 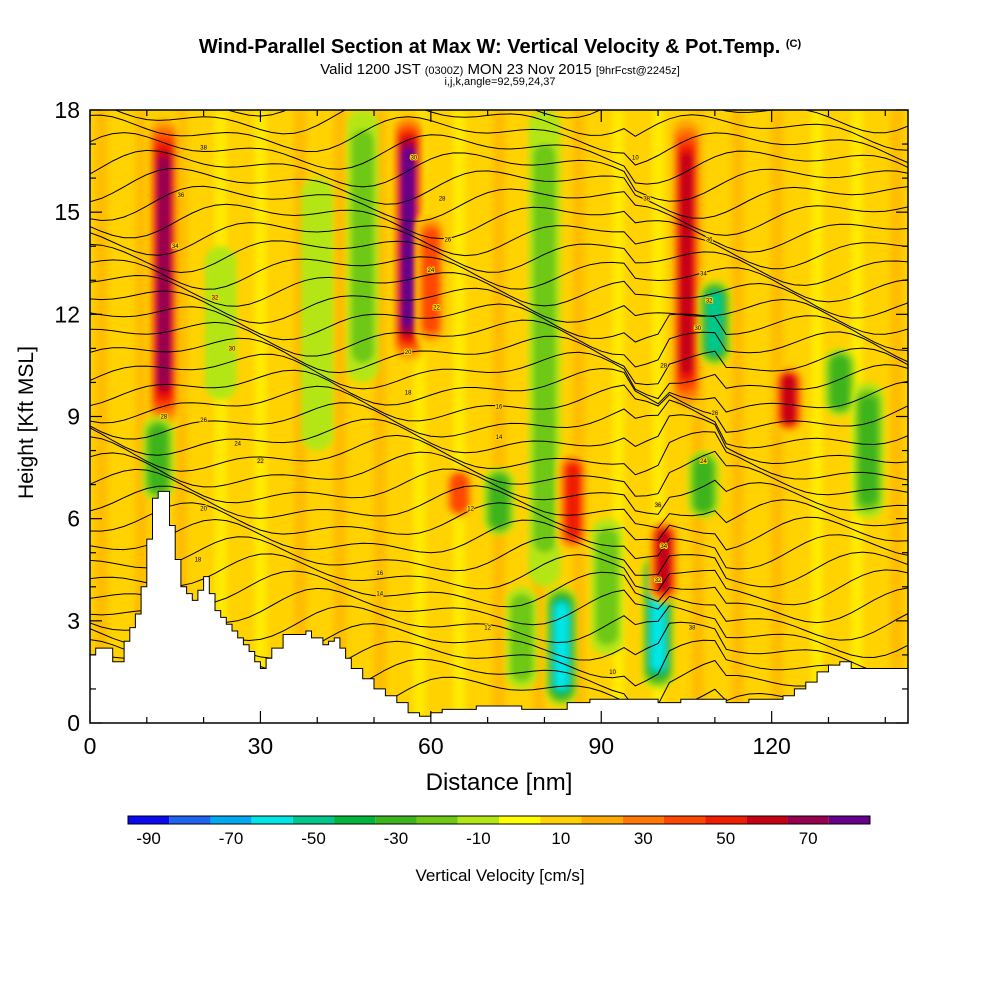 I want to click on x-tick-label: 0, so click(x=90, y=746).